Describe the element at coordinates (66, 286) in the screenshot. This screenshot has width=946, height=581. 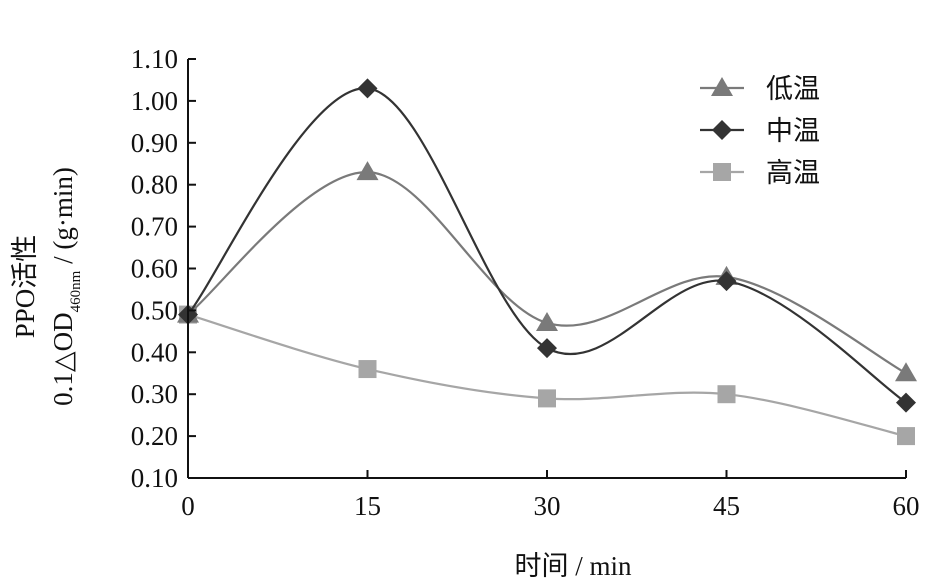
I see `y-axis-title-line2: 0.1△OD460nm / (g·min)` at that location.